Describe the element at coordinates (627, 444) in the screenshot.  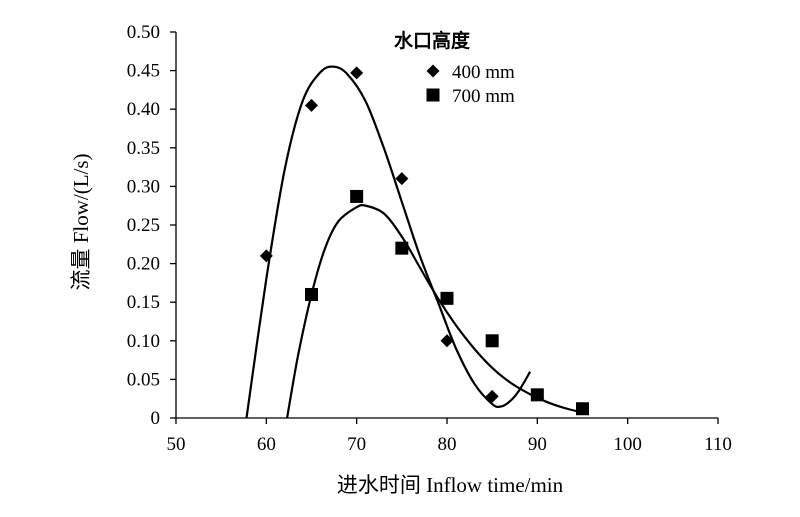
I see `x-tick-label: 100` at that location.